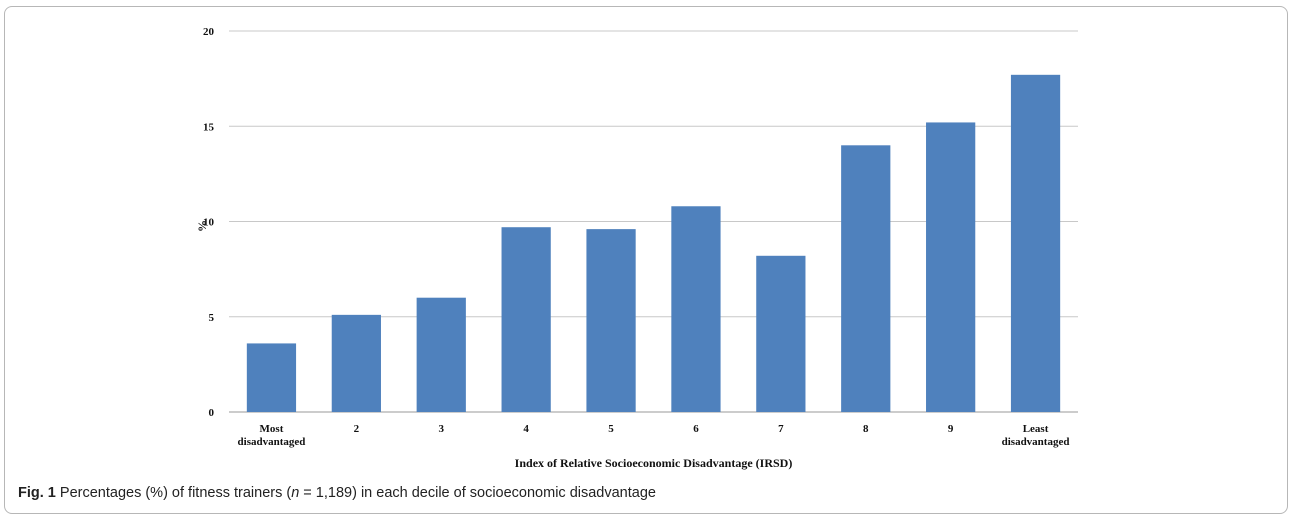 Image resolution: width=1295 pixels, height=520 pixels. What do you see at coordinates (272, 435) in the screenshot?
I see `x-tick-label: Most disadvantaged` at bounding box center [272, 435].